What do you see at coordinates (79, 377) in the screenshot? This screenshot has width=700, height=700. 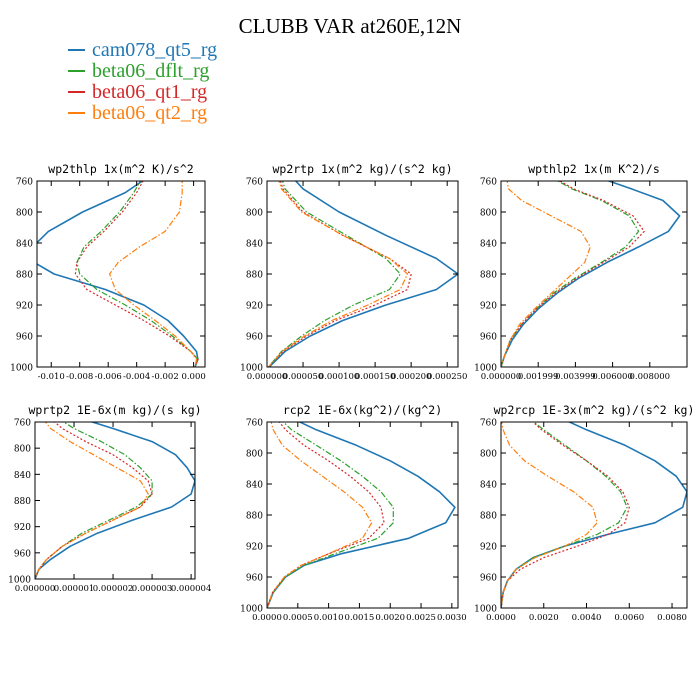 I see `x-tick-label: -0.008` at bounding box center [79, 377].